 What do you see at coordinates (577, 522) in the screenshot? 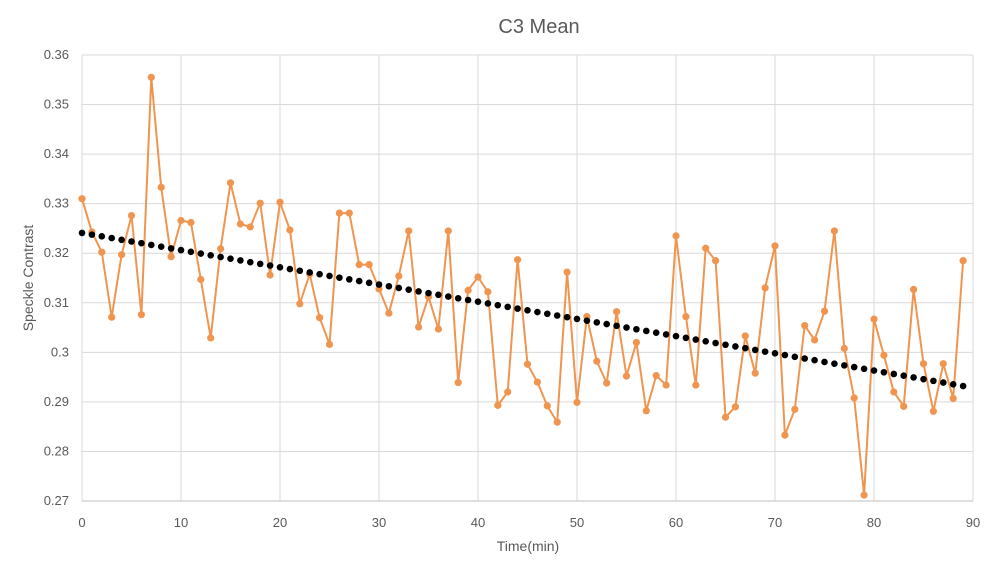
I see `x-tick-label: 50` at bounding box center [577, 522].